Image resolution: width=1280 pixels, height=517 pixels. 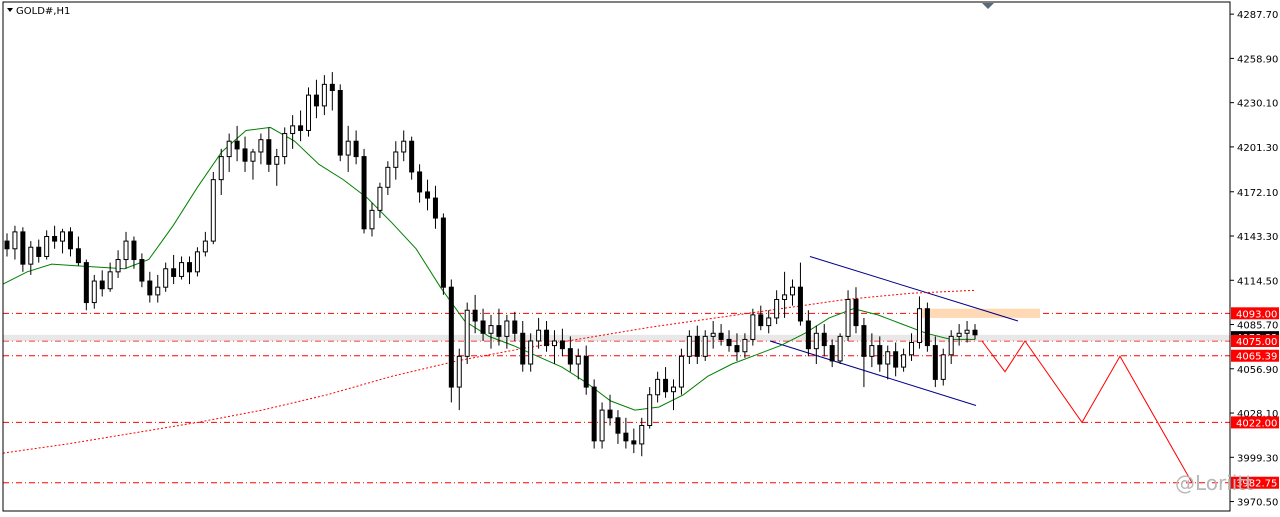 I want to click on scroll-marker-icon, so click(x=988, y=6).